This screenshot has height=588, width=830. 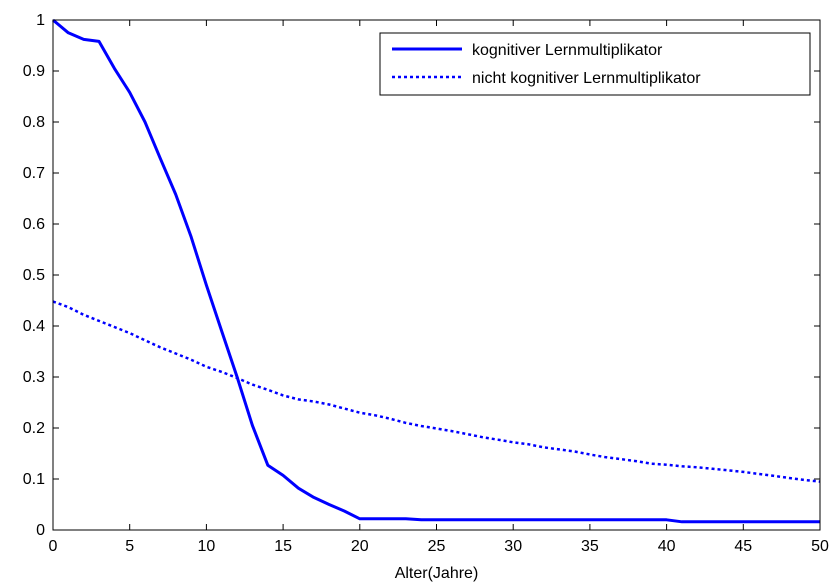 I want to click on x-tick-label: 0, so click(x=53, y=546).